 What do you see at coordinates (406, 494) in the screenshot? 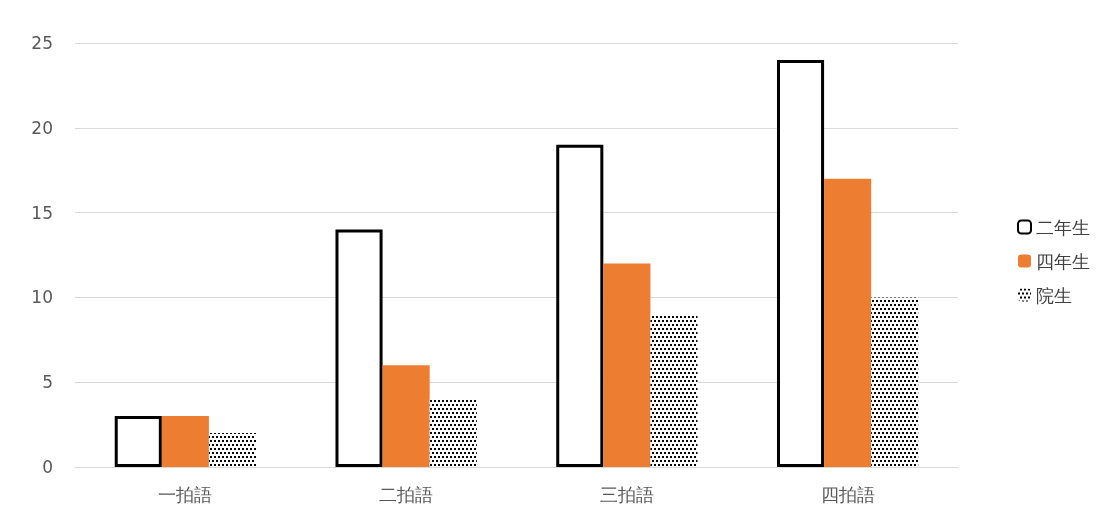
I see `x-tick-label: 二拍語` at bounding box center [406, 494].